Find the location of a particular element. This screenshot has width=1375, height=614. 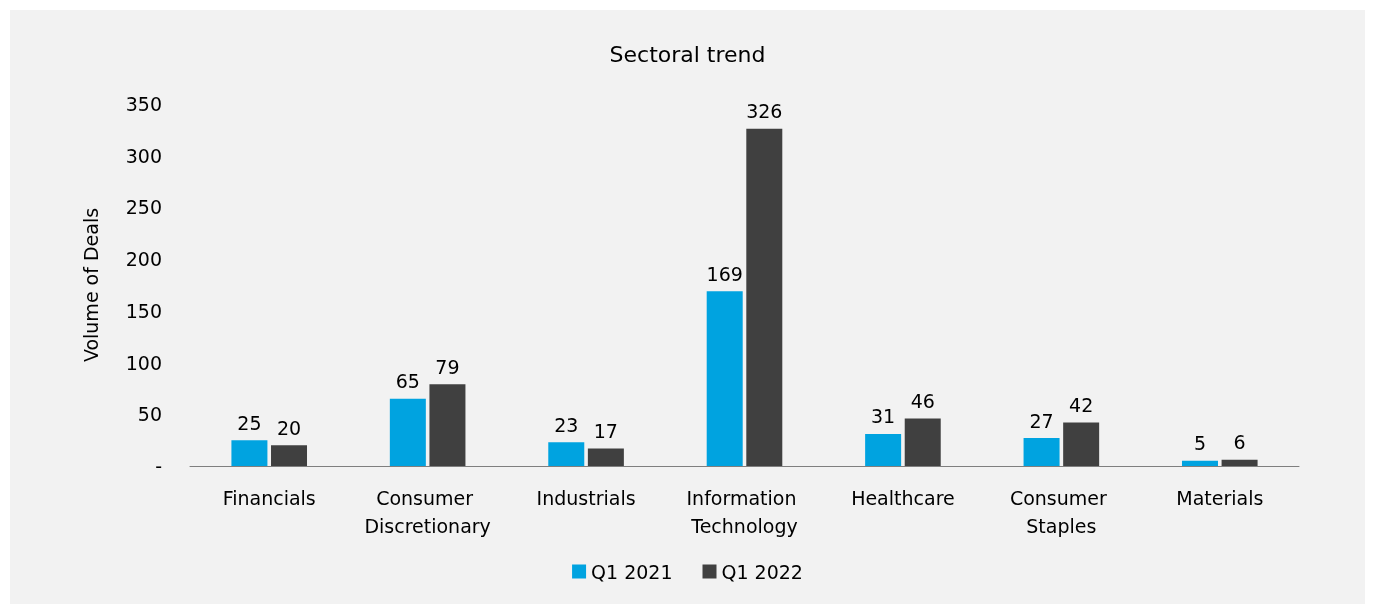

y-tick-label: 350 is located at coordinates (143, 104).